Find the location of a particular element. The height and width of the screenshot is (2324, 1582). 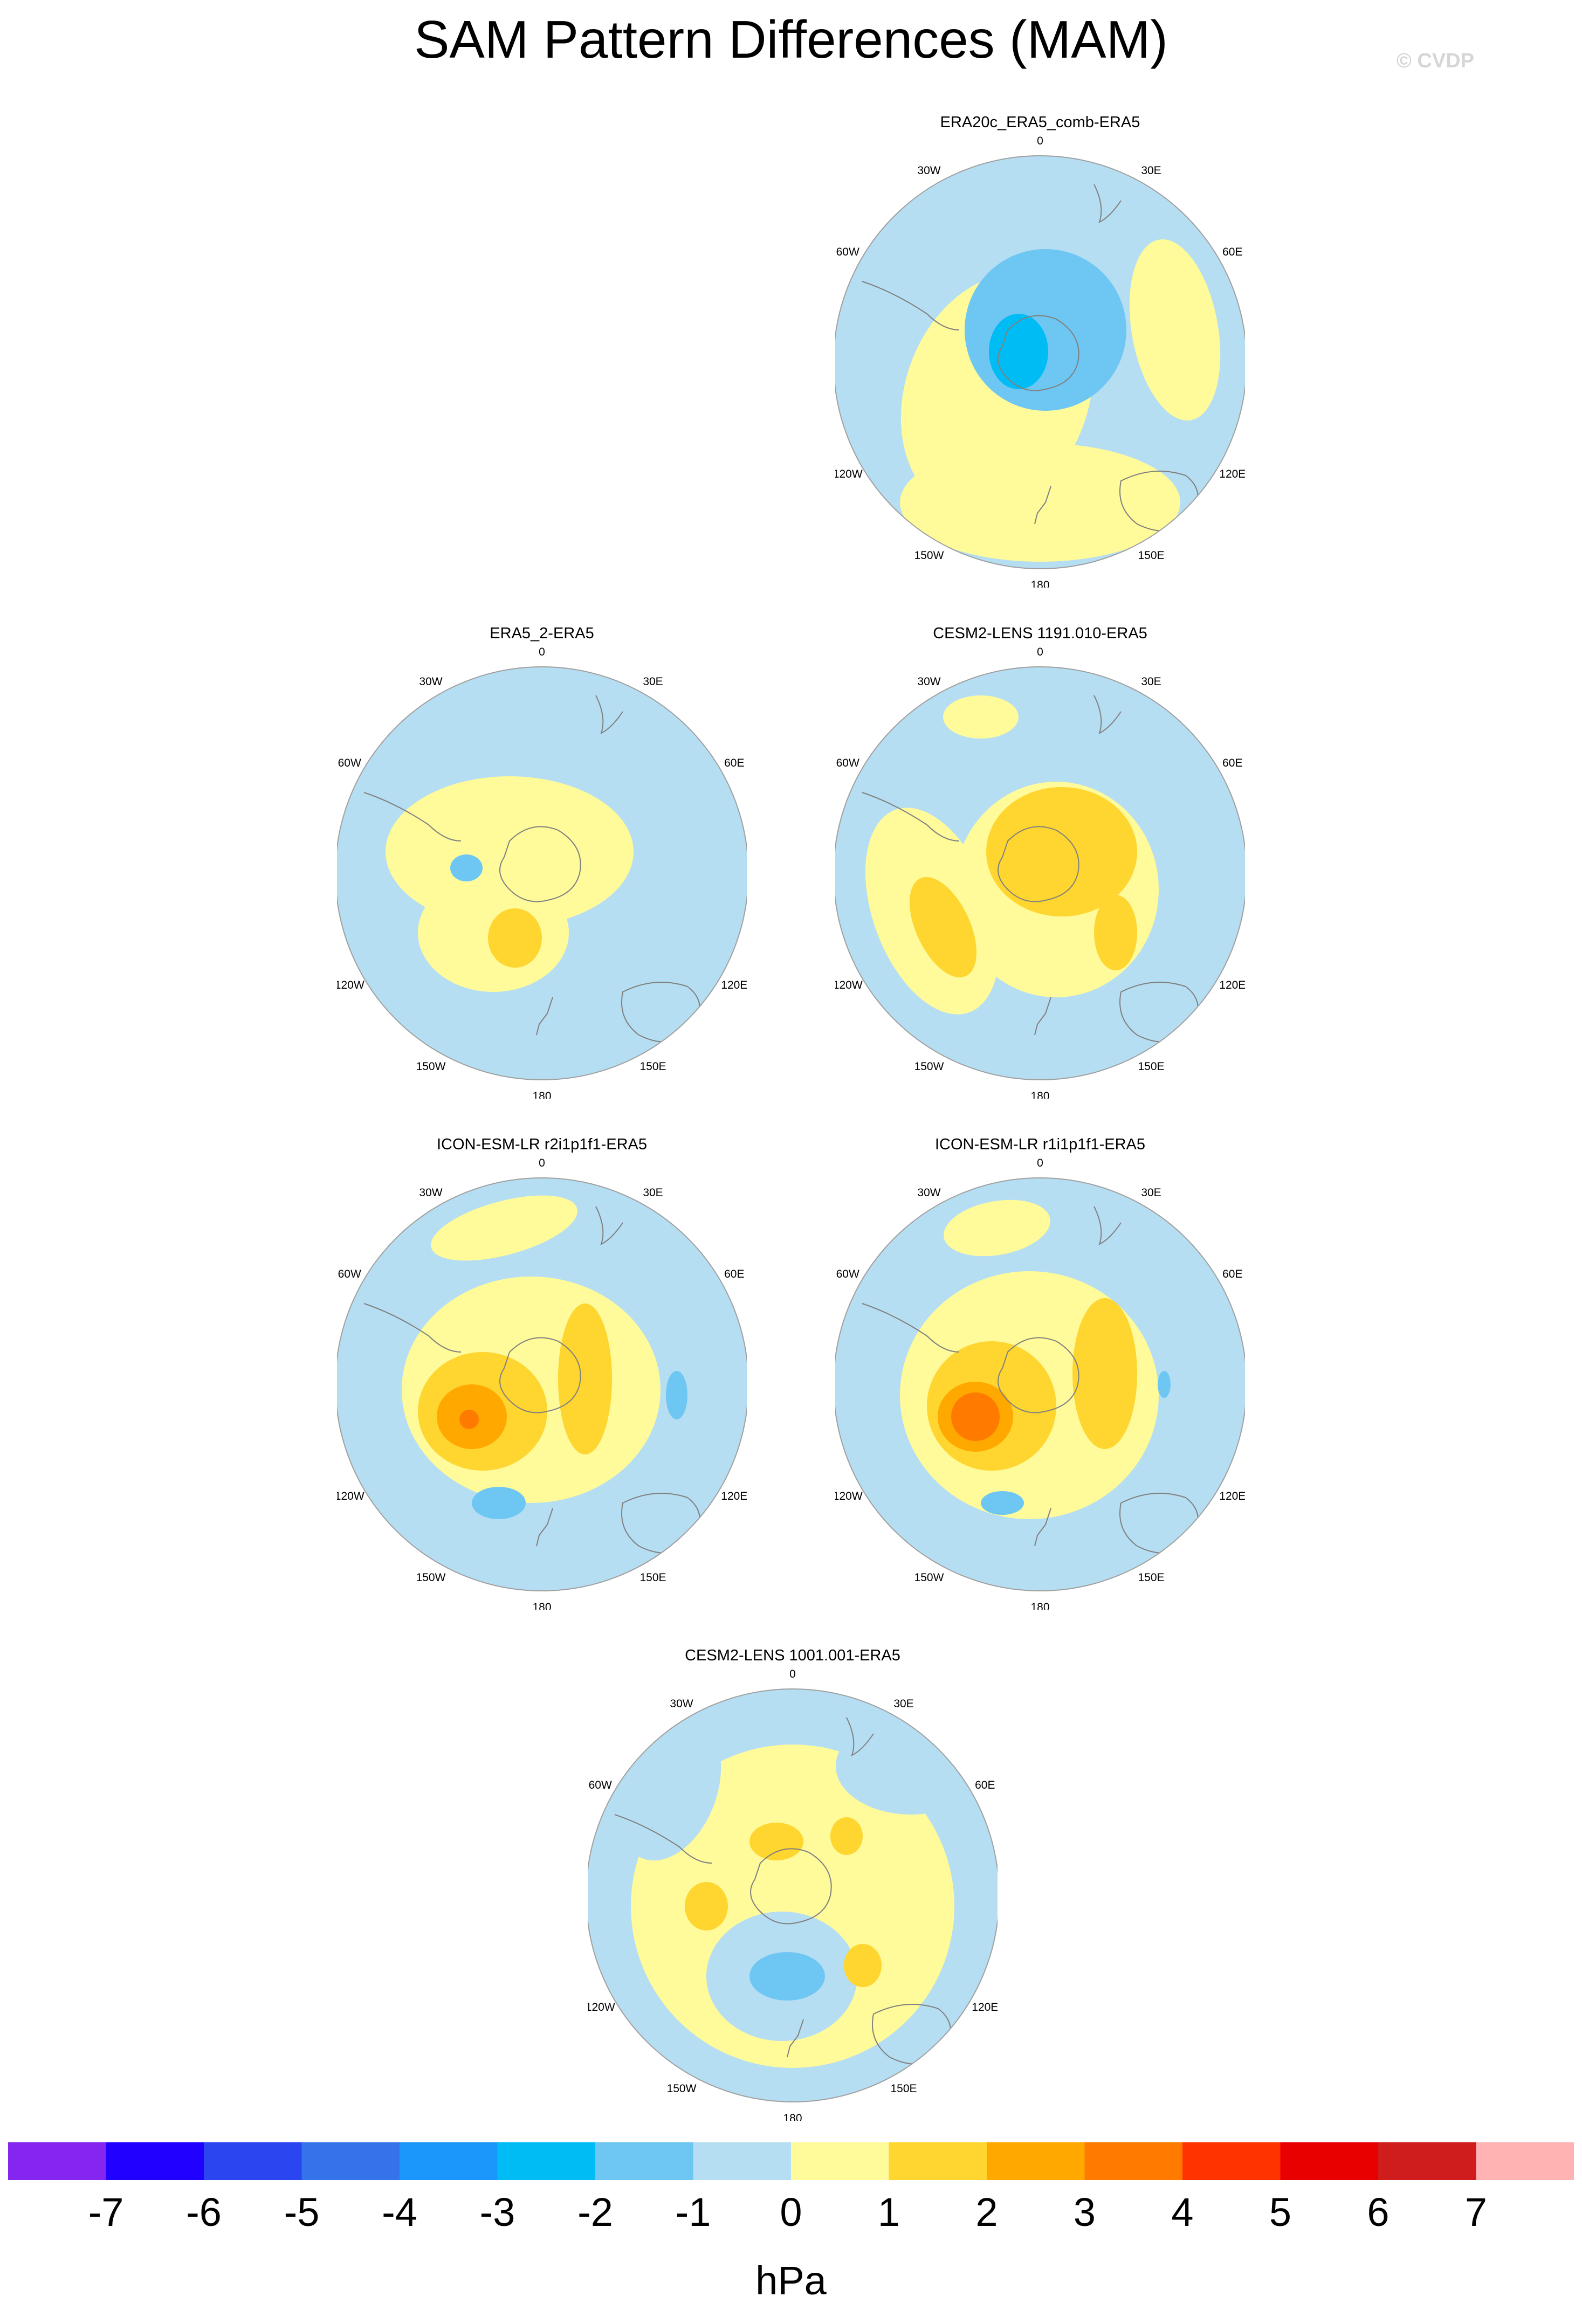

credit-watermark: © CVDP is located at coordinates (1435, 61).